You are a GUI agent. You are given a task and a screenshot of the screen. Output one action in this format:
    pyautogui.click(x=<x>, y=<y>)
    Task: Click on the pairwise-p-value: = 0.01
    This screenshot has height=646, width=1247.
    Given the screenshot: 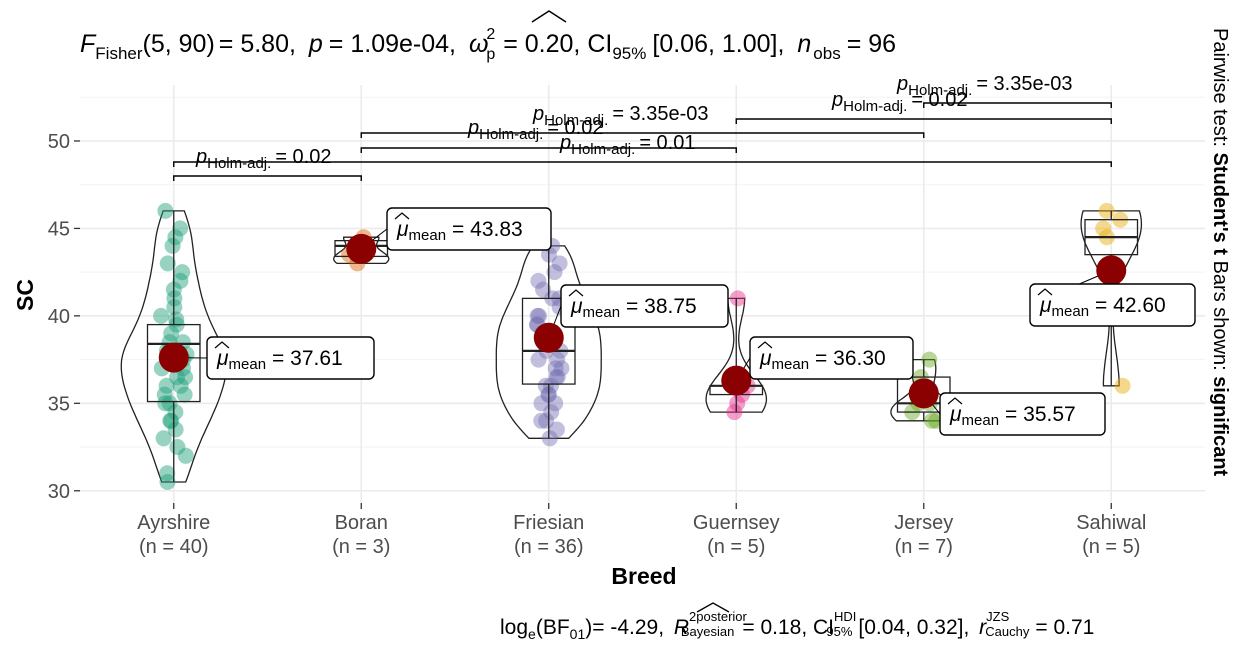 What is the action you would take?
    pyautogui.click(x=667, y=143)
    